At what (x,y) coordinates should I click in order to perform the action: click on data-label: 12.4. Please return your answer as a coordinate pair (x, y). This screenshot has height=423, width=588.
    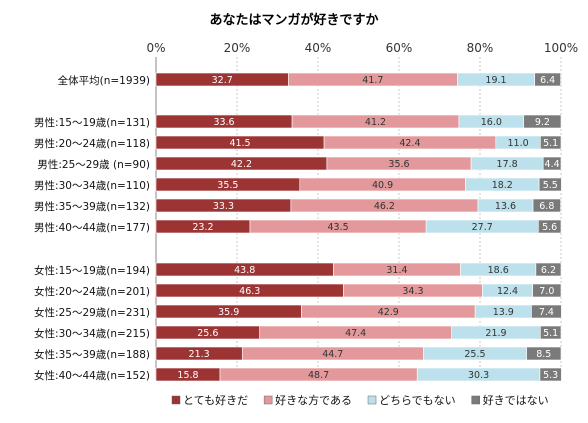
    Looking at the image, I should click on (507, 291).